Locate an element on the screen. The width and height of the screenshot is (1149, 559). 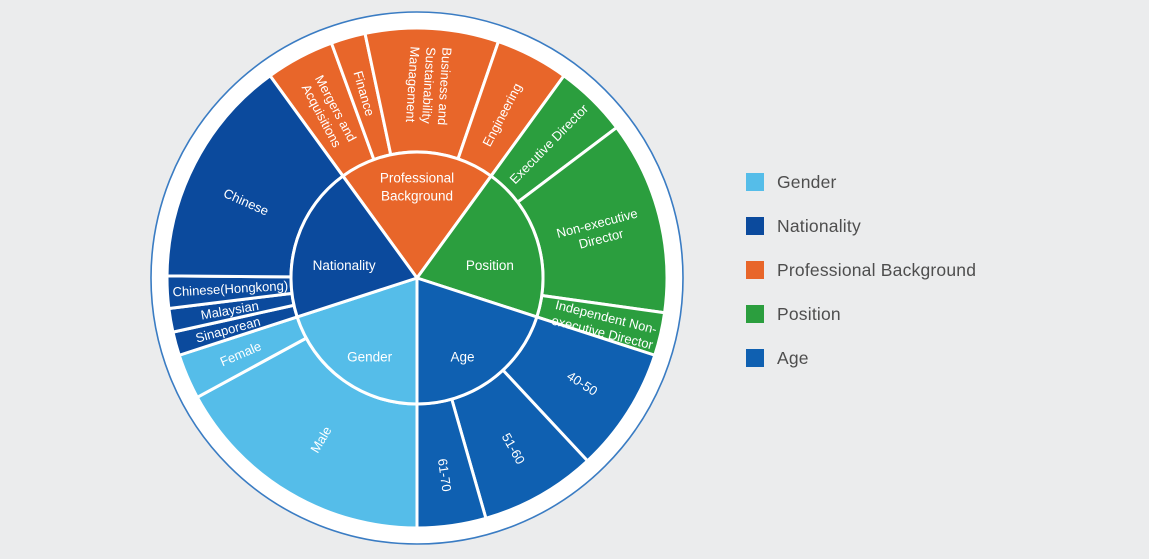
legend-item-nationality: Nationality is located at coordinates (861, 226).